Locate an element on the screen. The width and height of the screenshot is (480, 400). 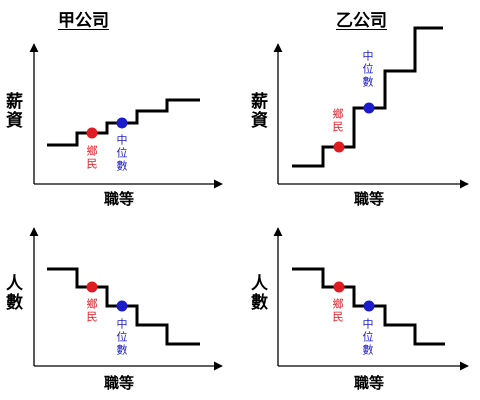
villager-dot-bottom-left is located at coordinates (92, 287).